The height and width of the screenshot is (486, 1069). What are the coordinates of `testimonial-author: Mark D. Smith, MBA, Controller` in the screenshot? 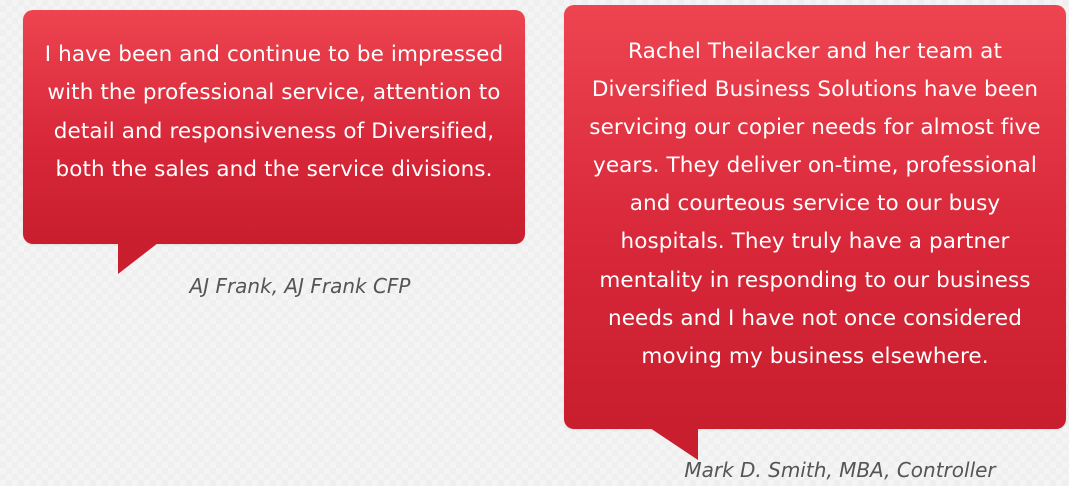 It's located at (840, 470).